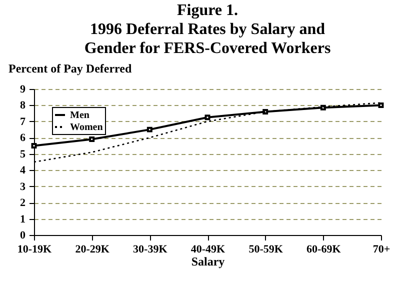  I want to click on y-tick-label: 4, so click(23, 170).